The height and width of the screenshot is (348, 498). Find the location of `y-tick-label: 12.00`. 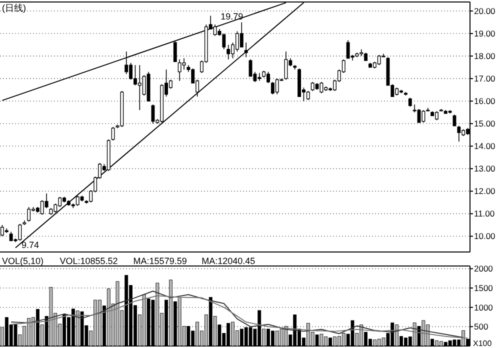

y-tick-label: 12.00 is located at coordinates (485, 191).